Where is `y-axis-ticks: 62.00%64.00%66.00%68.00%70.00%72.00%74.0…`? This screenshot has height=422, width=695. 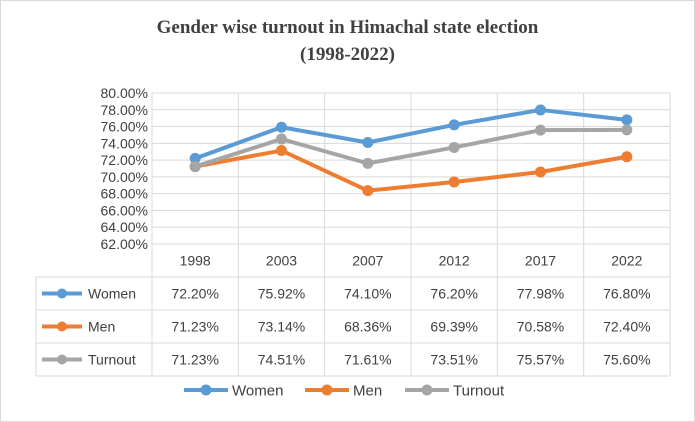
y-axis-ticks: 62.00%64.00%66.00%68.00%70.00%72.00%74.0… is located at coordinates (124, 168).